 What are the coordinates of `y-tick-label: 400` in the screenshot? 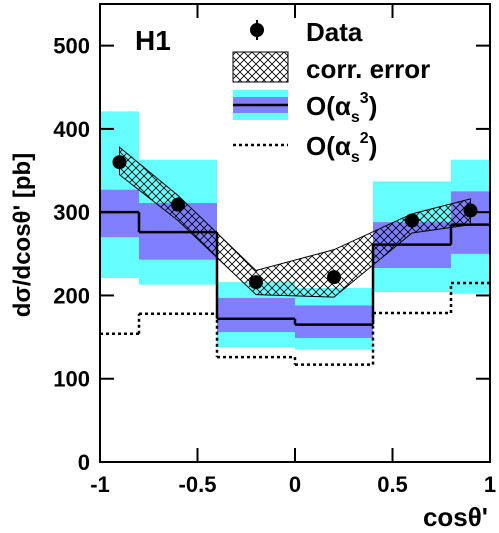 It's located at (71, 129).